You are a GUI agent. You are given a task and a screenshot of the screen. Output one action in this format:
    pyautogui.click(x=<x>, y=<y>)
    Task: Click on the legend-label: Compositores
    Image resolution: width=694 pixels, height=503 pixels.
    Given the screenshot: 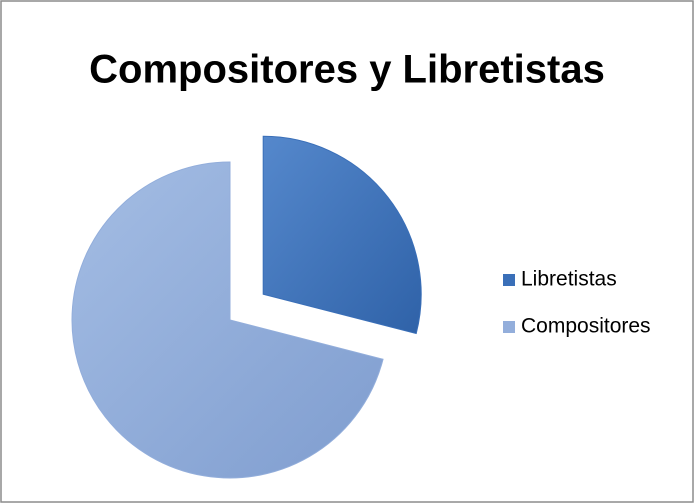 What is the action you would take?
    pyautogui.click(x=586, y=326)
    